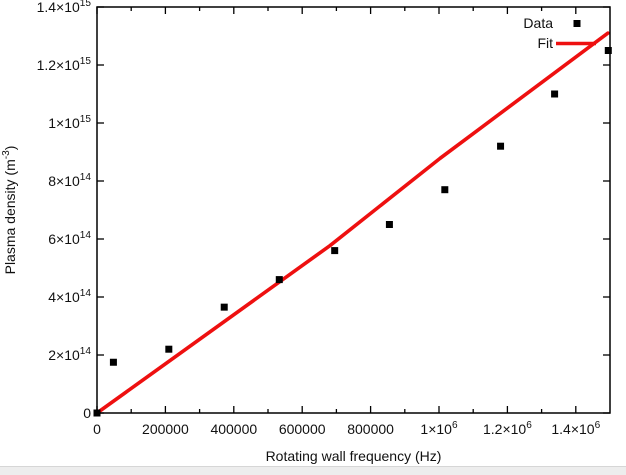 The image size is (626, 475). Describe the element at coordinates (97, 429) in the screenshot. I see `x-tick-label: 0` at that location.